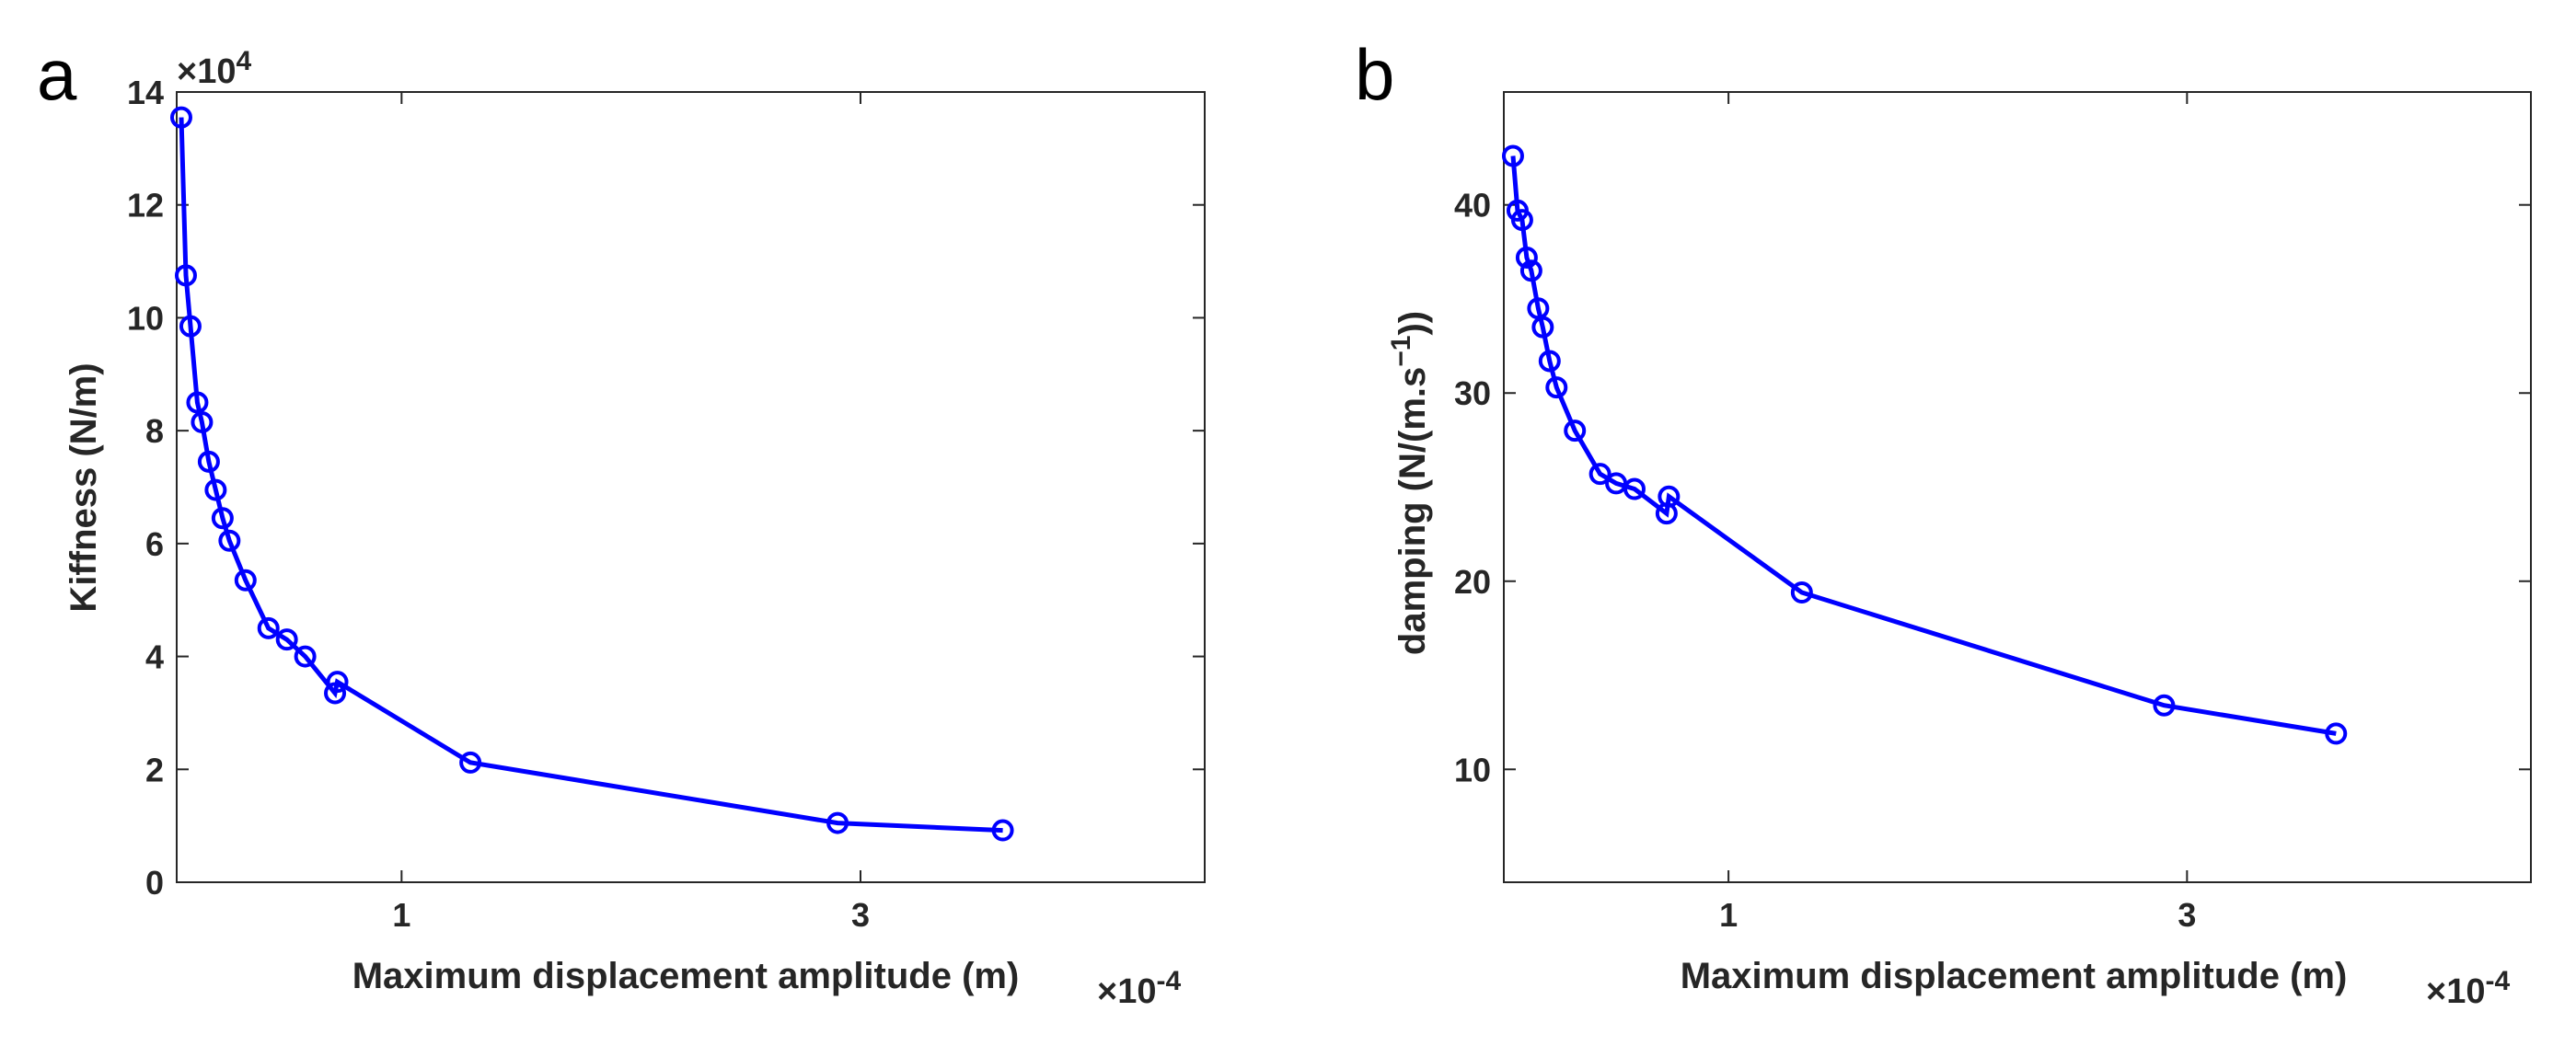 The height and width of the screenshot is (1046, 2576). Describe the element at coordinates (155, 431) in the screenshot. I see `y-tick-label: 8` at that location.